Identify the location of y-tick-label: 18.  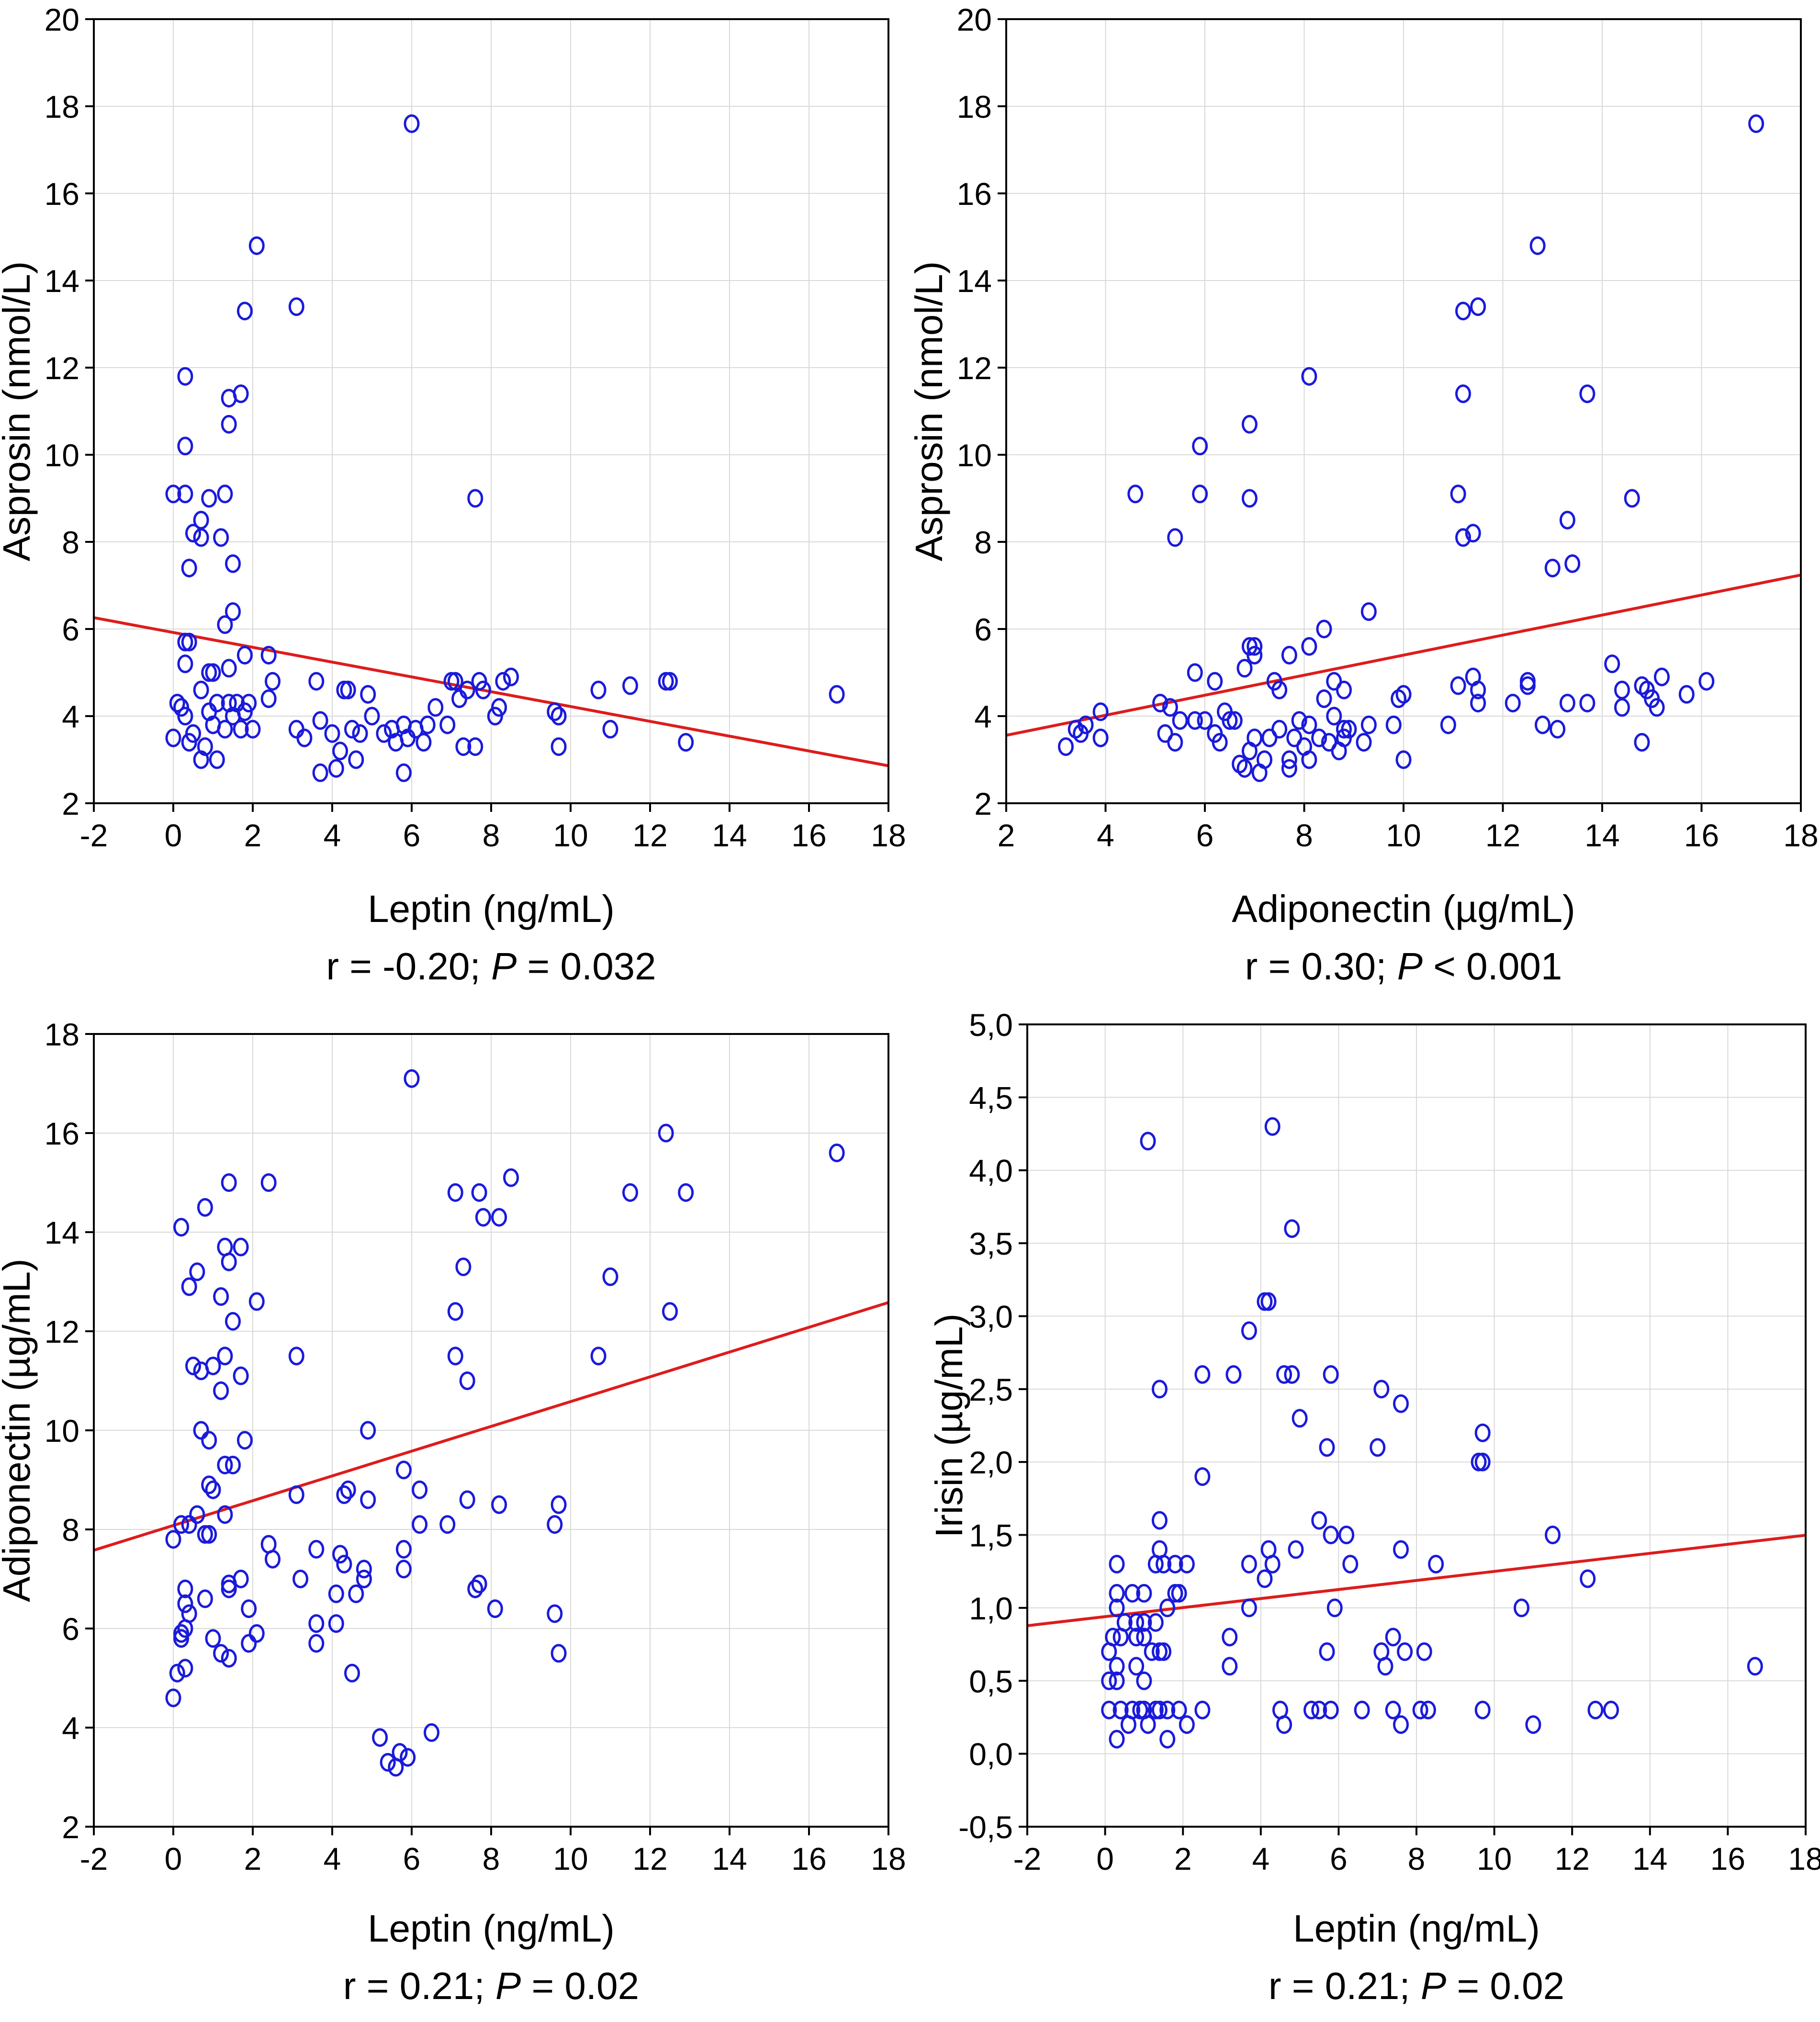
(975, 107).